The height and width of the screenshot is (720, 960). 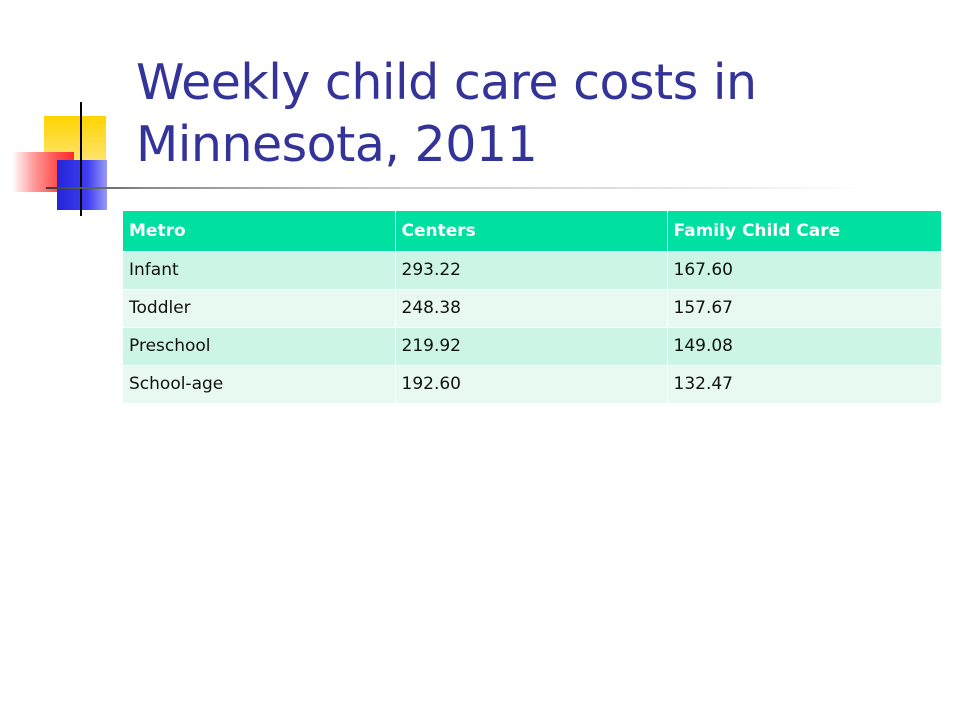 I want to click on table-cell: Infant, so click(x=259, y=270).